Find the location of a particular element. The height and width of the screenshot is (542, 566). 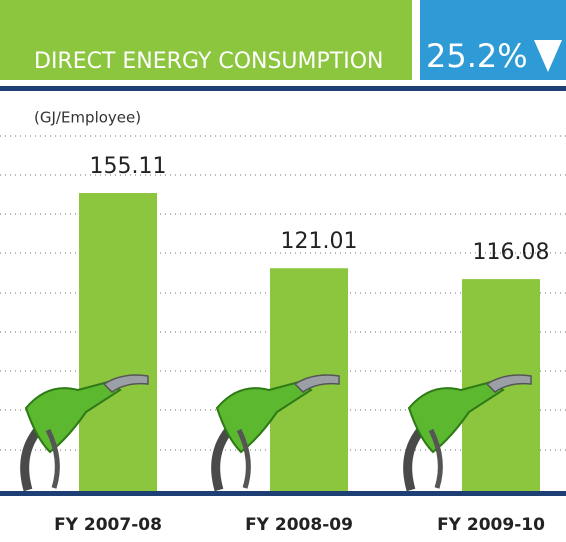

bar is located at coordinates (118, 342).